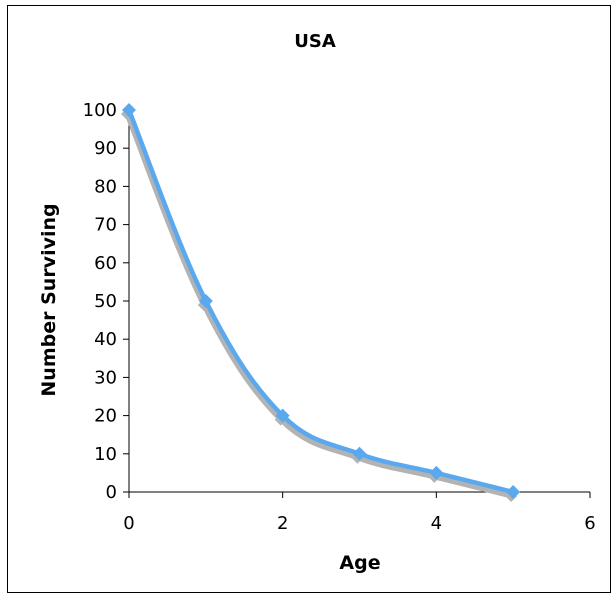  Describe the element at coordinates (105, 301) in the screenshot. I see `y-tick-label: 50` at that location.